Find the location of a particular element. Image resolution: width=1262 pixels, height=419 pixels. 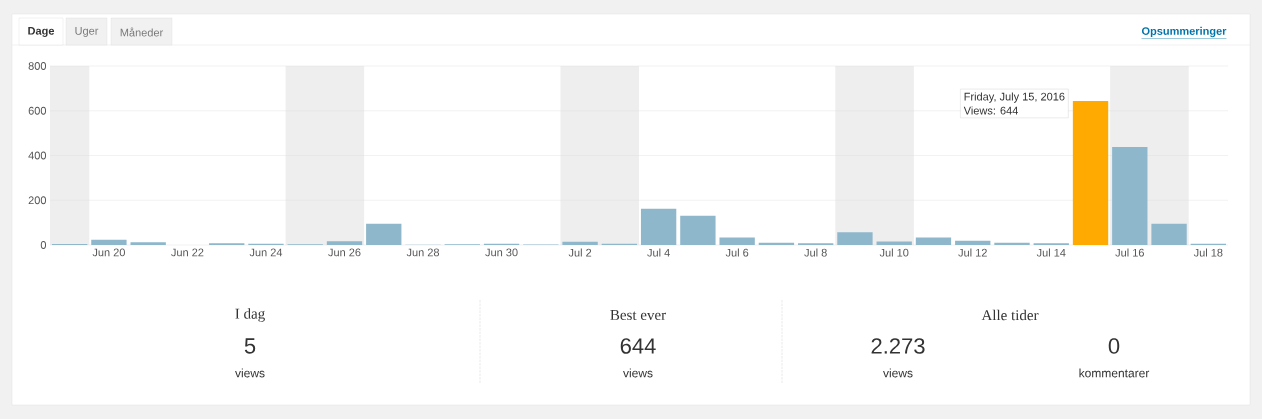

x-tick-label: Jul 16 is located at coordinates (1129, 252).